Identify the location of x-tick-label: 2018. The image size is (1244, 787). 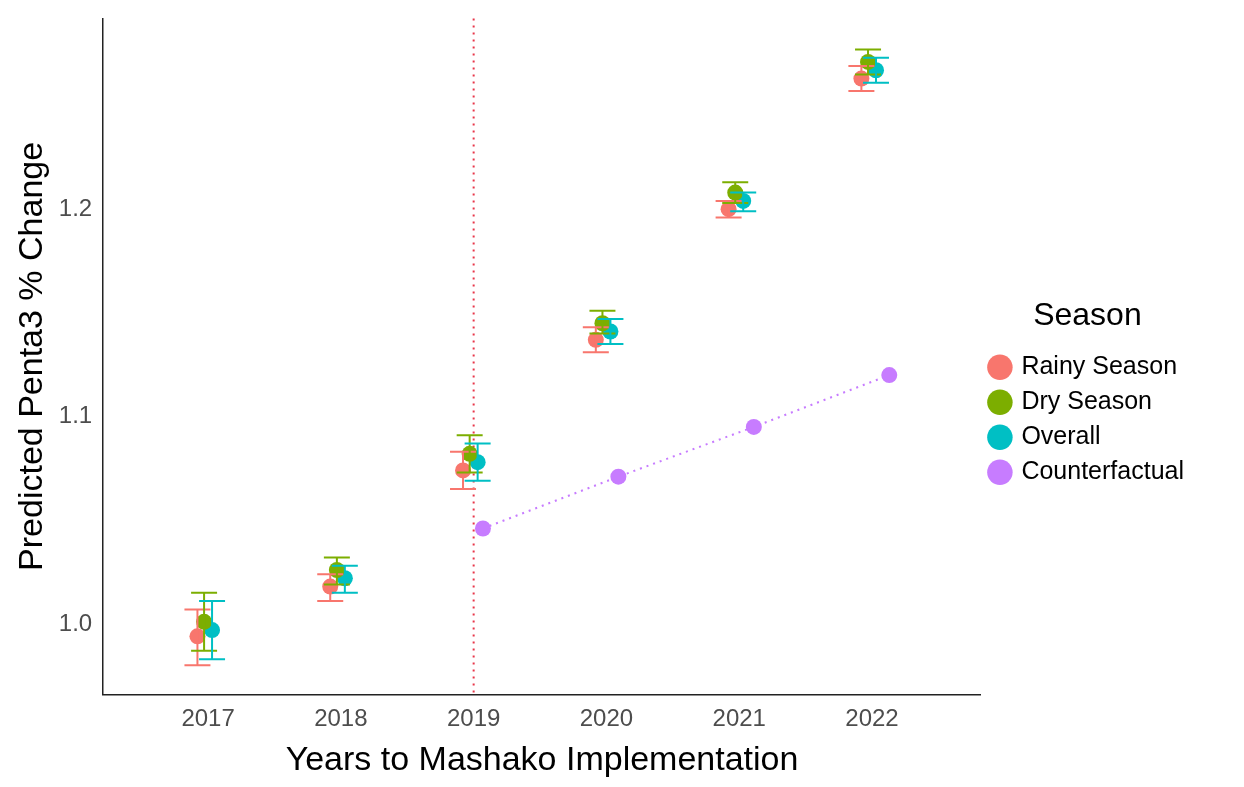
(341, 718).